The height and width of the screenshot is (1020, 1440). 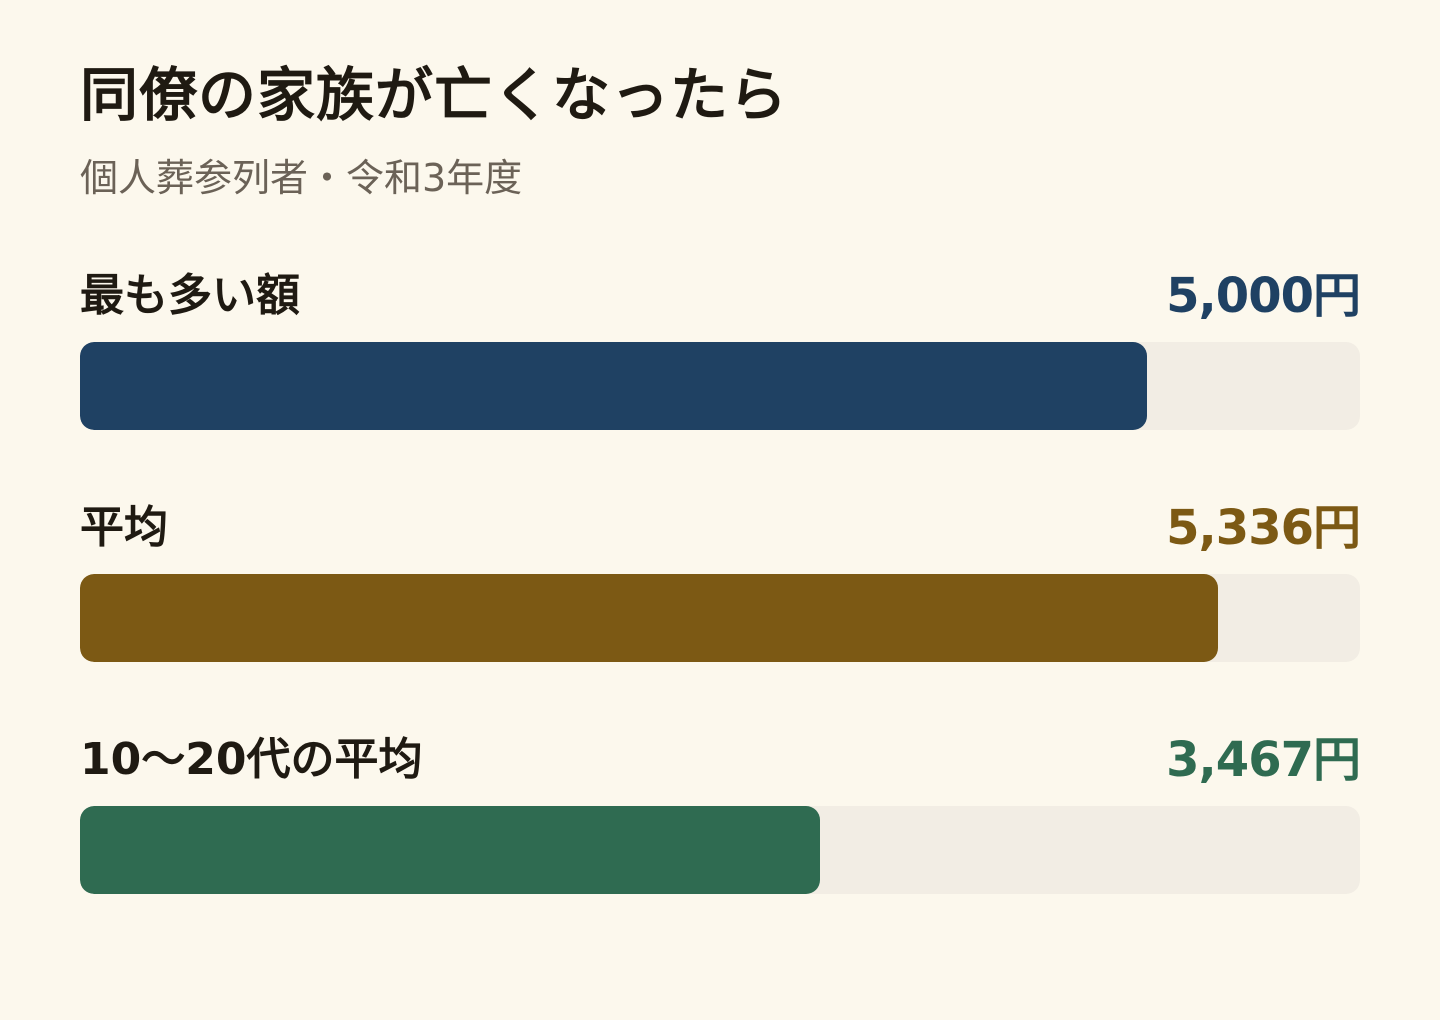 I want to click on bar-value-label: 5,000円, so click(x=1263, y=296).